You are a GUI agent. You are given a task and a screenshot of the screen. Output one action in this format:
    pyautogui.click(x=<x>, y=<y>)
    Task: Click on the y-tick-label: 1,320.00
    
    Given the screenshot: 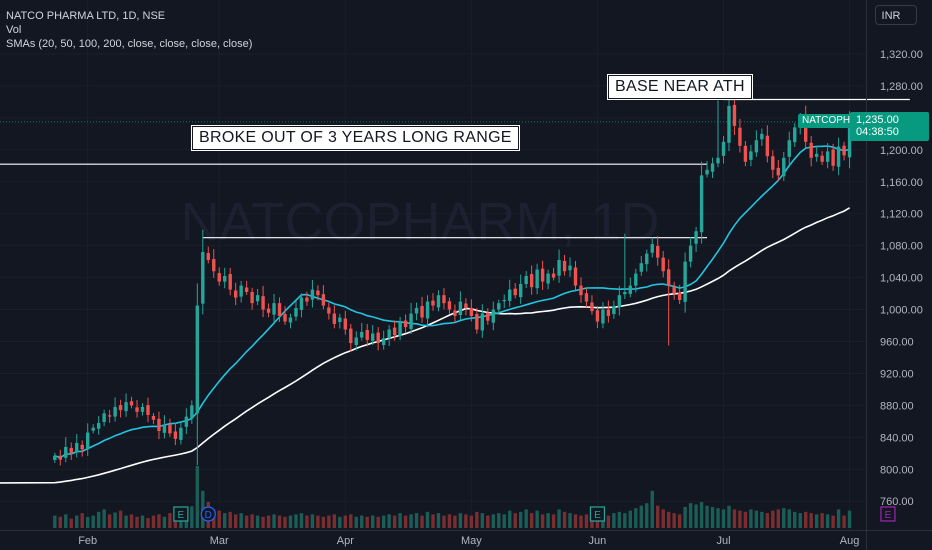 What is the action you would take?
    pyautogui.click(x=901, y=55)
    